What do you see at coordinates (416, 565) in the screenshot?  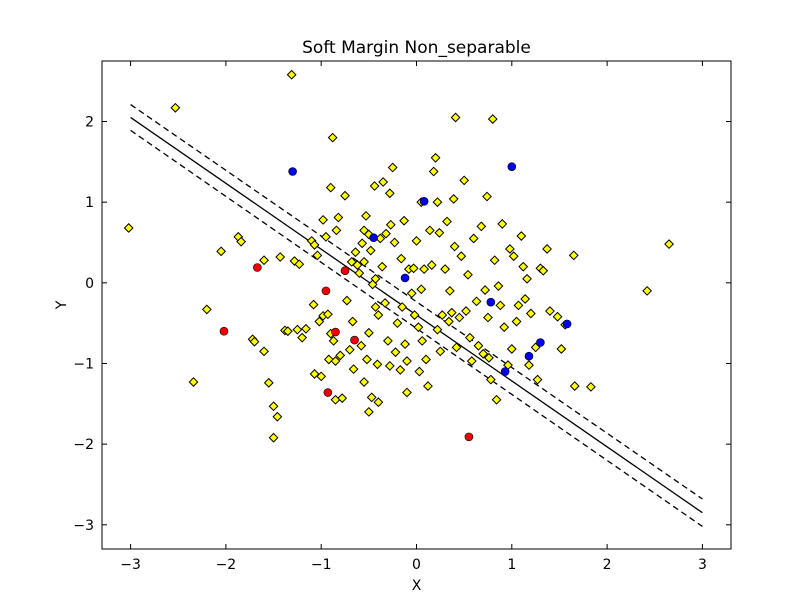 I see `x-tick-label: 0` at bounding box center [416, 565].